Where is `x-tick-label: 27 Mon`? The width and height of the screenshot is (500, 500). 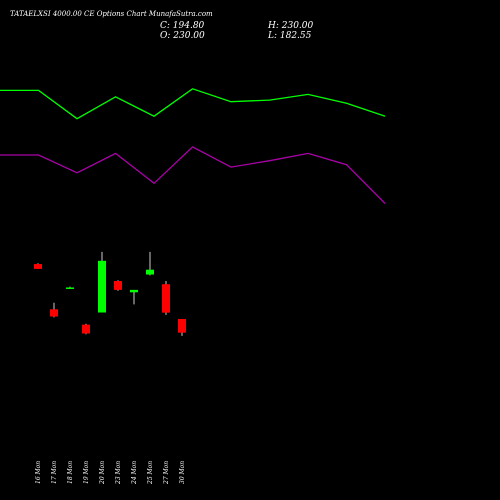 x-tick-label: 27 Mon is located at coordinates (166, 473).